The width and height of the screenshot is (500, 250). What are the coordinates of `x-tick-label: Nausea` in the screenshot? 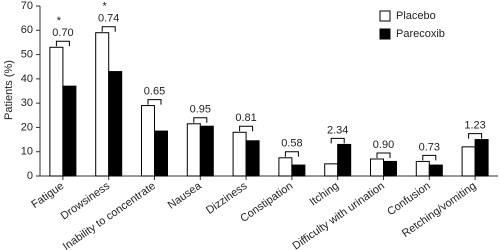 It's located at (185, 196).